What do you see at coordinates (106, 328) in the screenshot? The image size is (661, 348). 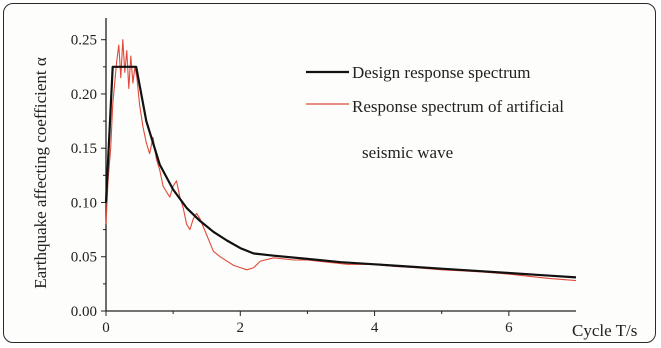 I see `x-tick-label: 0` at bounding box center [106, 328].